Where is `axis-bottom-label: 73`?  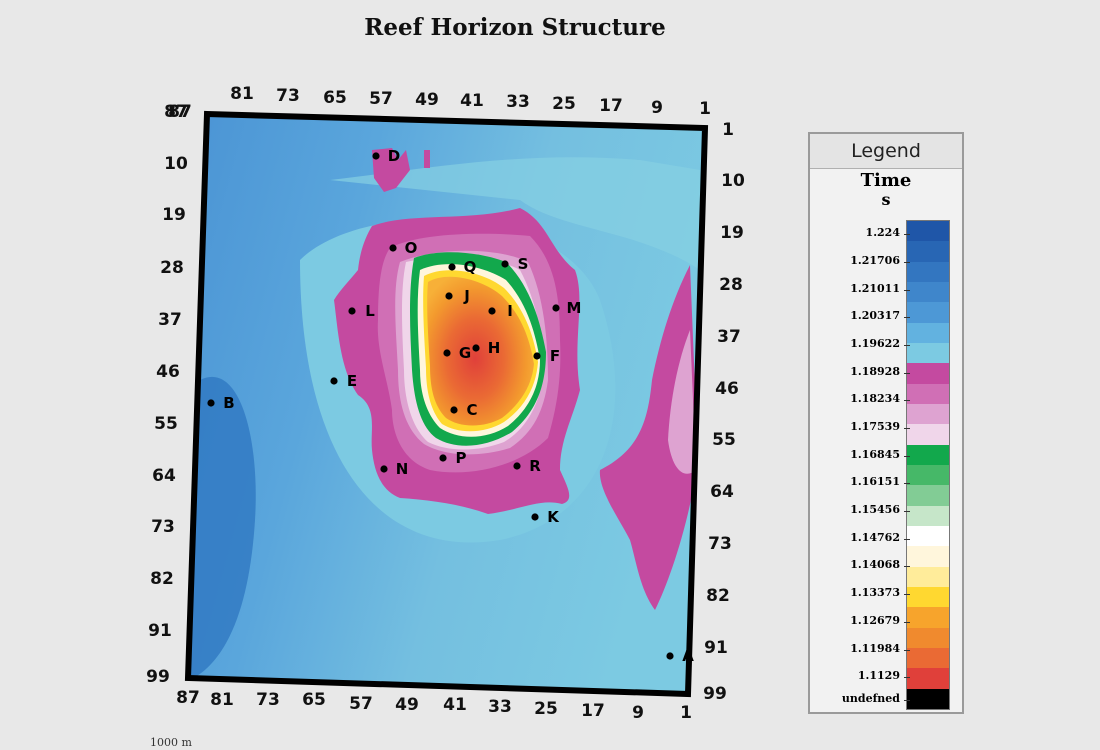 axis-bottom-label: 73 is located at coordinates (268, 700).